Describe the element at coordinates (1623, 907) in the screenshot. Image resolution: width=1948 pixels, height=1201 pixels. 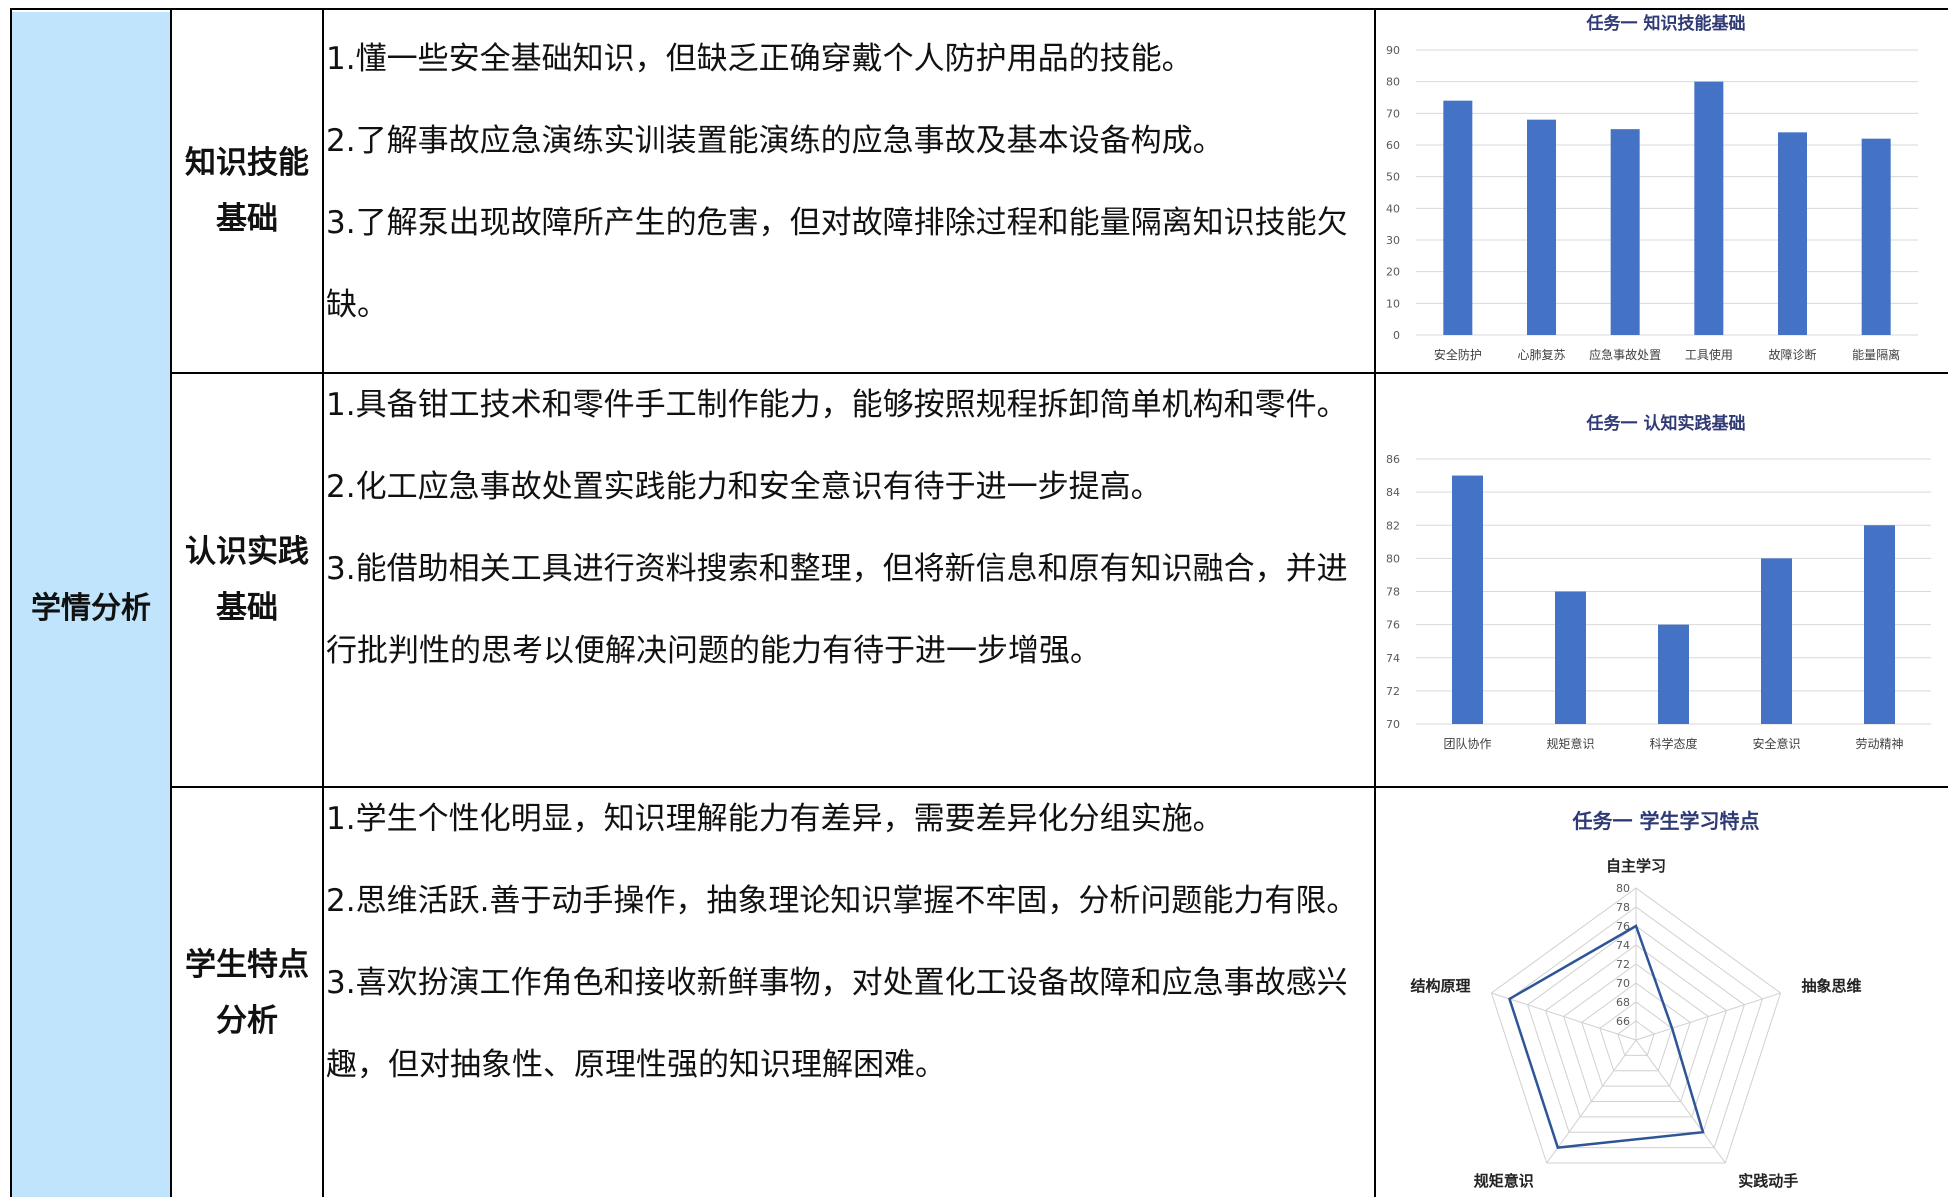
I see `radar-tick-label: 78` at that location.